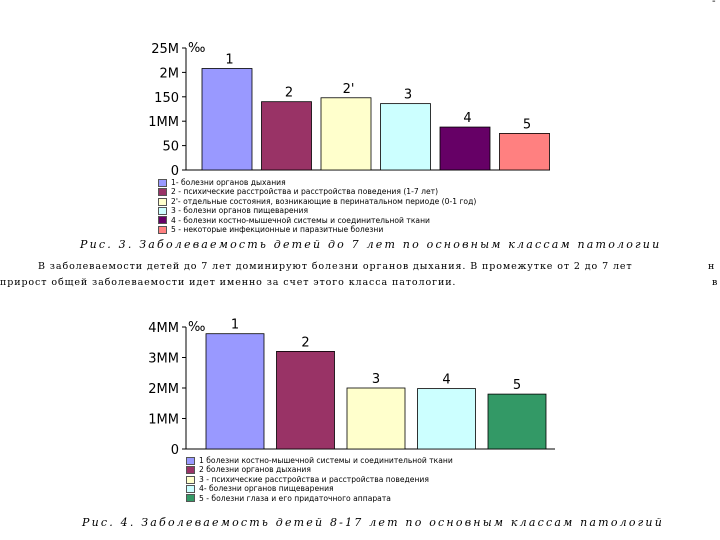 The height and width of the screenshot is (540, 720). What do you see at coordinates (317, 182) in the screenshot?
I see `legend-item: 1- болезни органов дыхания` at bounding box center [317, 182].